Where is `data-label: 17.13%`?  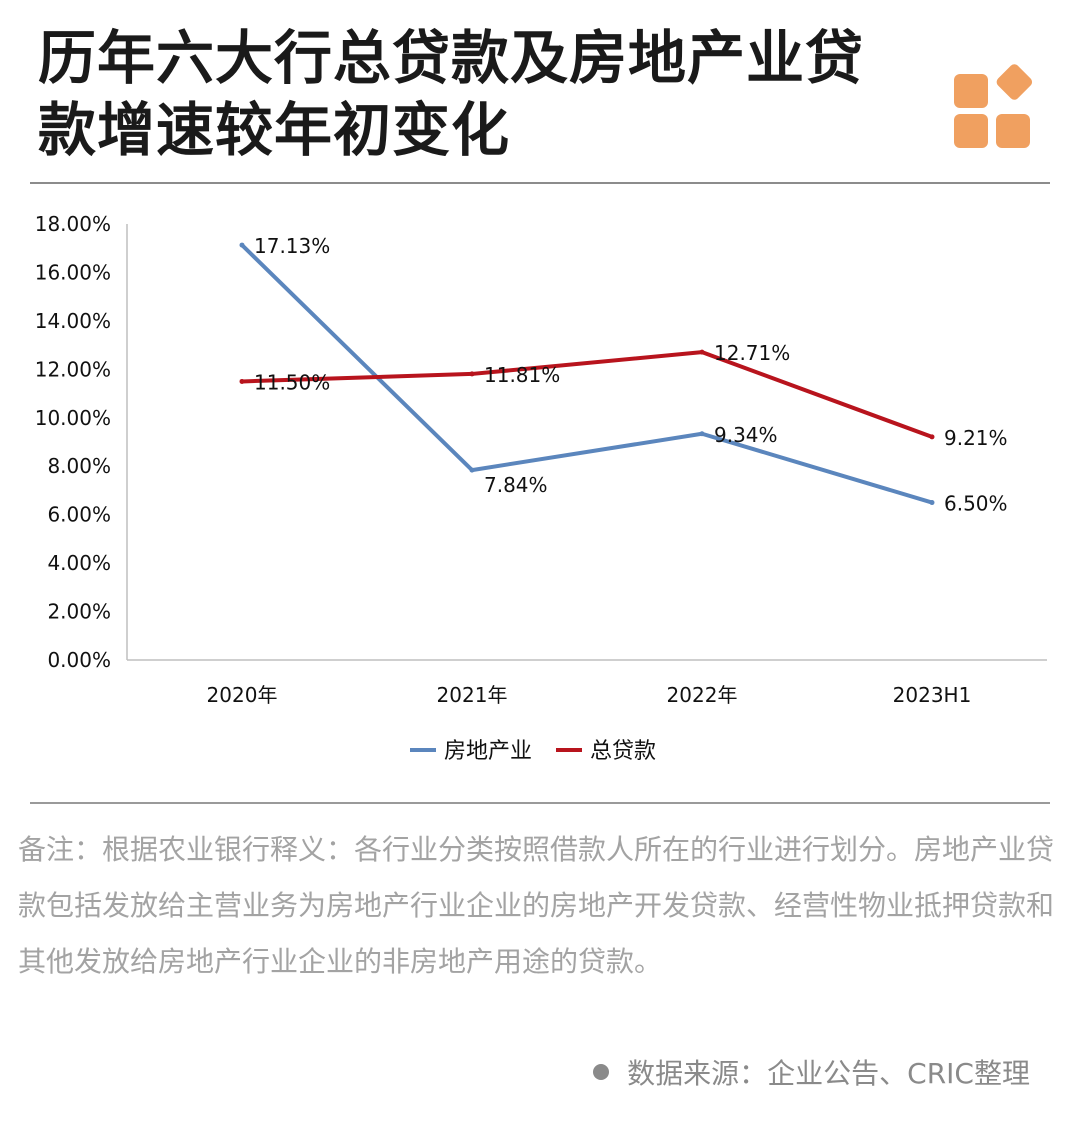 data-label: 17.13% is located at coordinates (292, 246).